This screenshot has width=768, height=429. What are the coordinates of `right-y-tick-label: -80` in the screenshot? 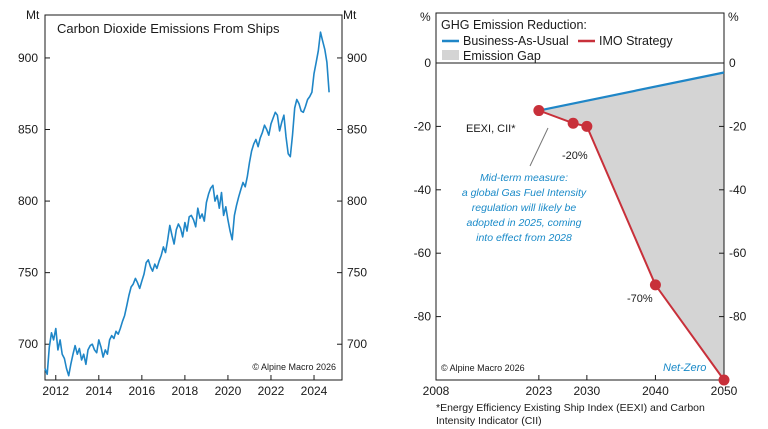 It's located at (423, 317).